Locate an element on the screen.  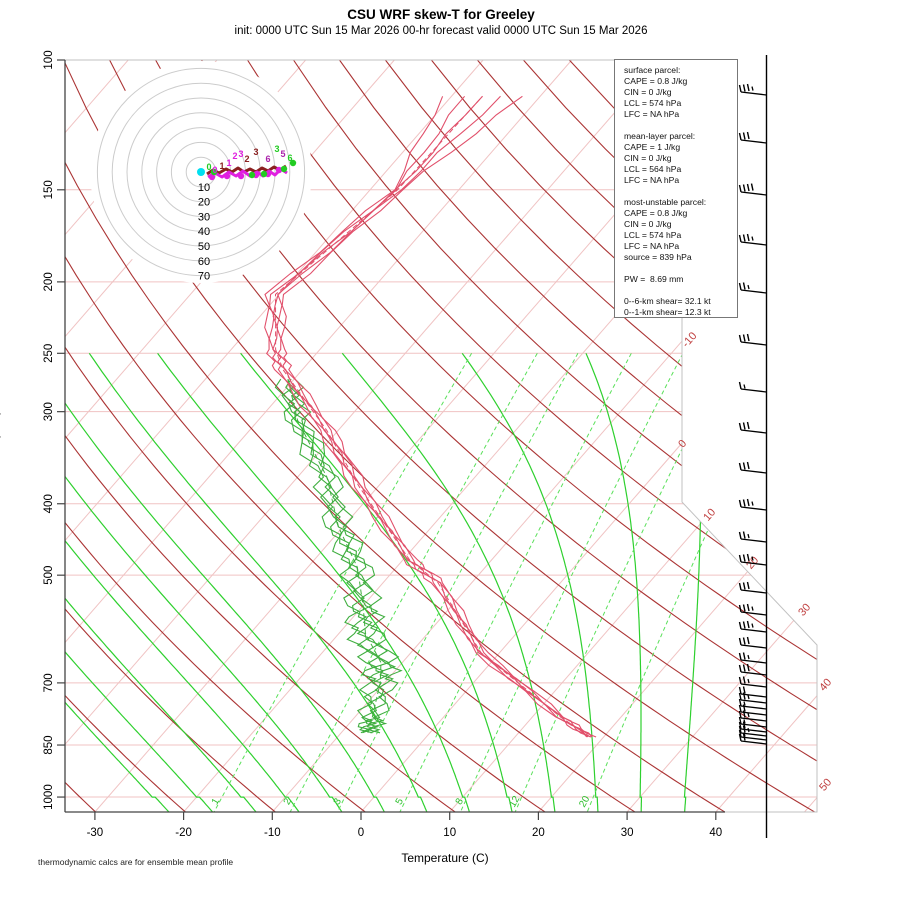
hodograph-height-digit: 0 is located at coordinates (214, 170).